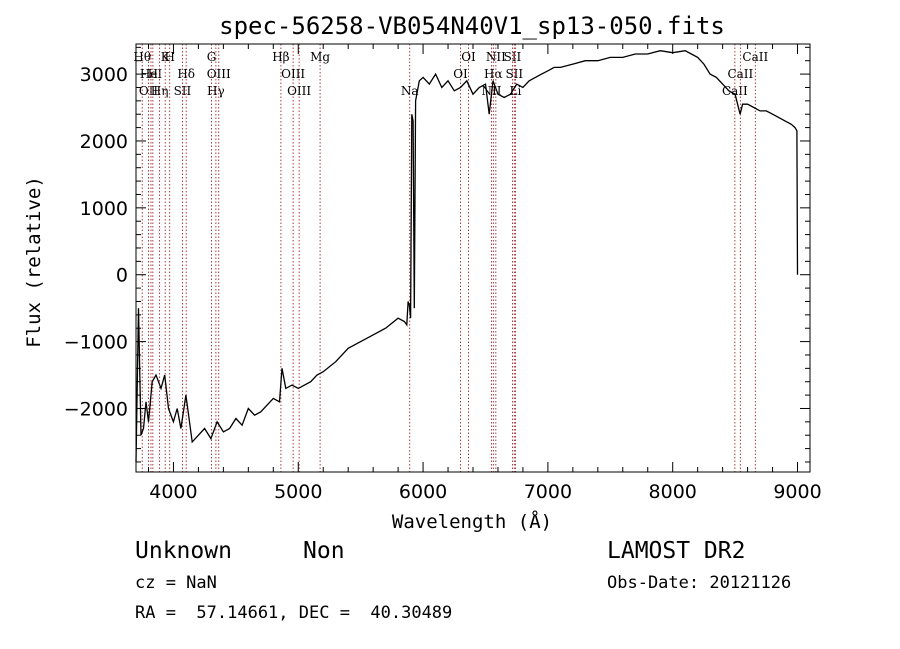 The width and height of the screenshot is (900, 649). I want to click on object-subclass: Non, so click(324, 551).